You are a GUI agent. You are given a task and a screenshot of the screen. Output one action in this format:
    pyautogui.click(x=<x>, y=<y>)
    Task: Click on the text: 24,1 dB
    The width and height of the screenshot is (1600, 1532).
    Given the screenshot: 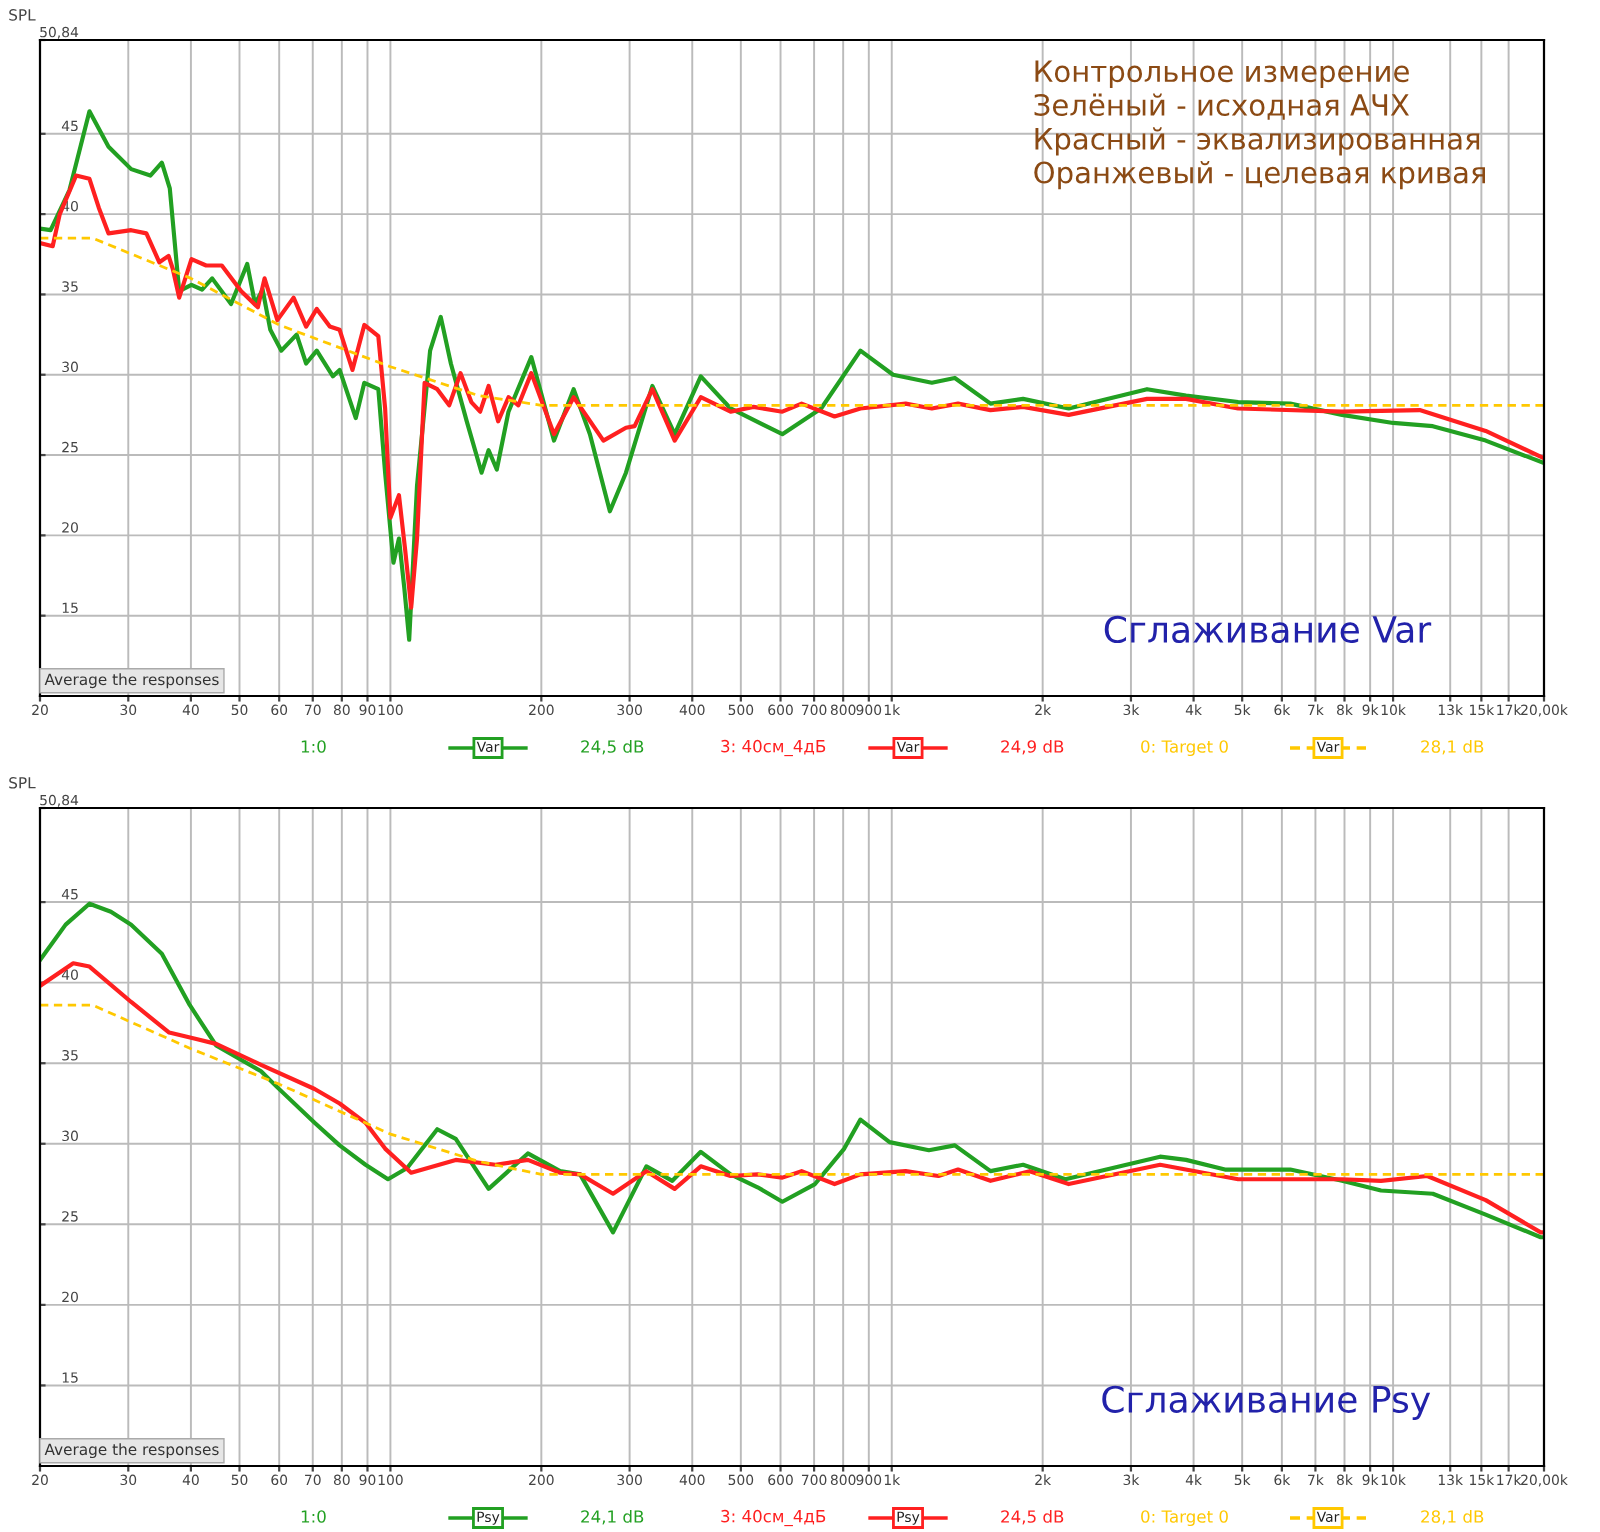 What is the action you would take?
    pyautogui.click(x=612, y=1517)
    